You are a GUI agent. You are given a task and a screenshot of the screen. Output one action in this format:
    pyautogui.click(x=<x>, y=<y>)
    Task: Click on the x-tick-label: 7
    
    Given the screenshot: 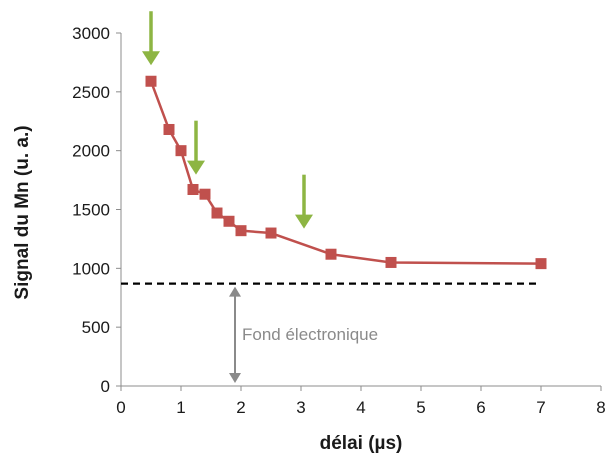 What is the action you would take?
    pyautogui.click(x=540, y=407)
    